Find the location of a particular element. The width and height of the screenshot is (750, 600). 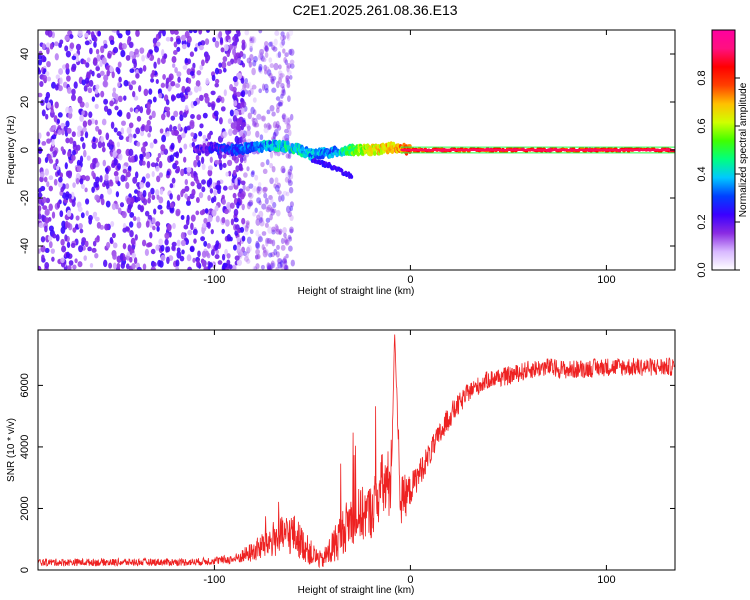

heatmap-signal-cell is located at coordinates (410, 146).